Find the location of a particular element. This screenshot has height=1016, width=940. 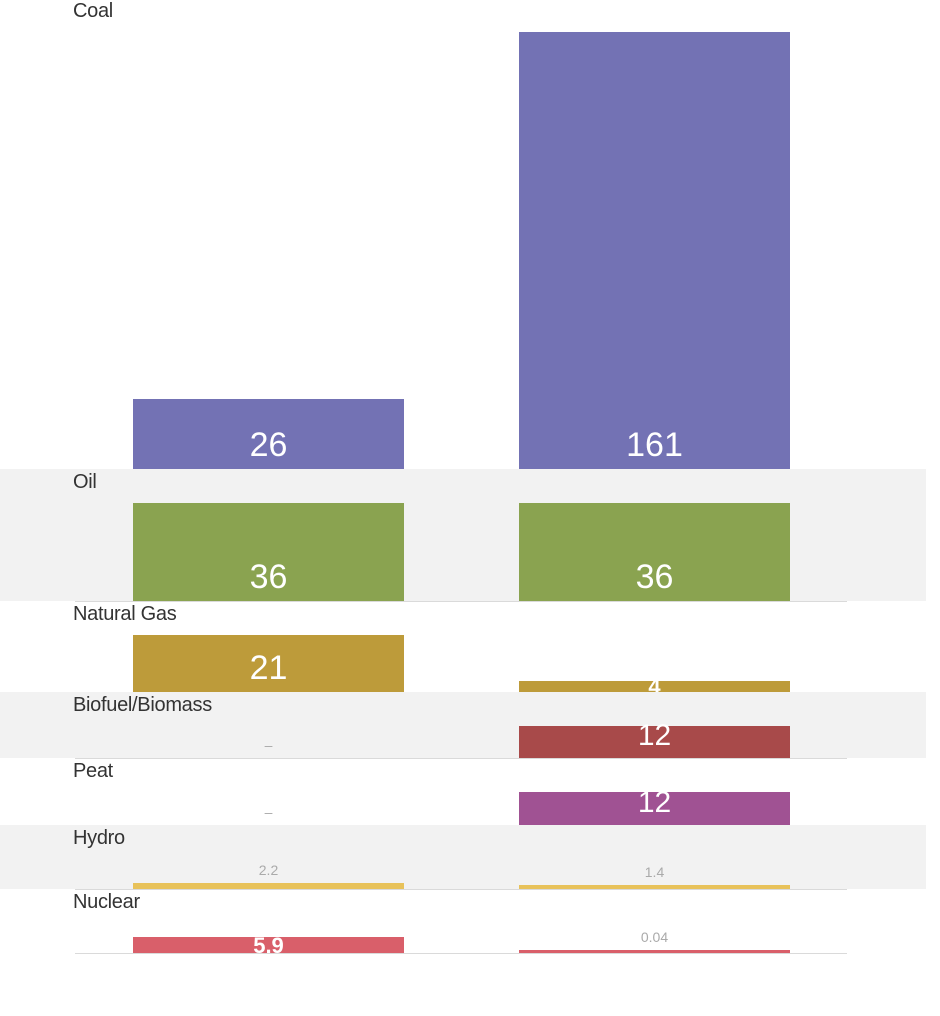

value-label: 5.9 is located at coordinates (268, 946).